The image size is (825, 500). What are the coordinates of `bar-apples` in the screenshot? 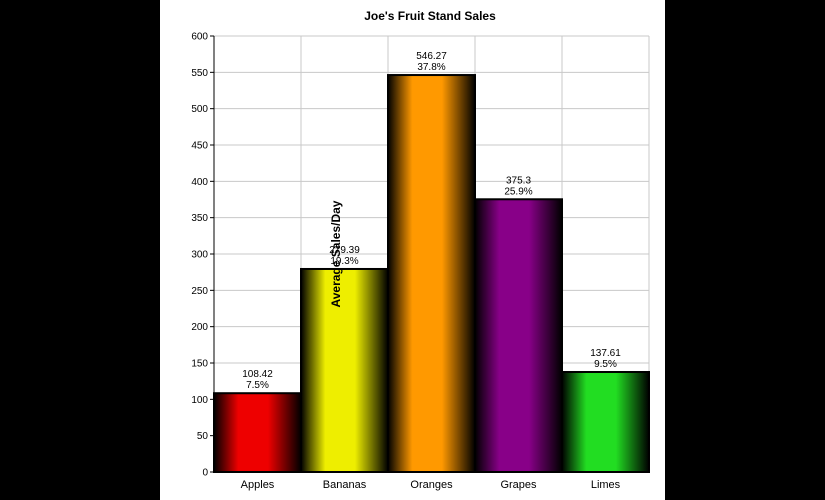 It's located at (257, 433).